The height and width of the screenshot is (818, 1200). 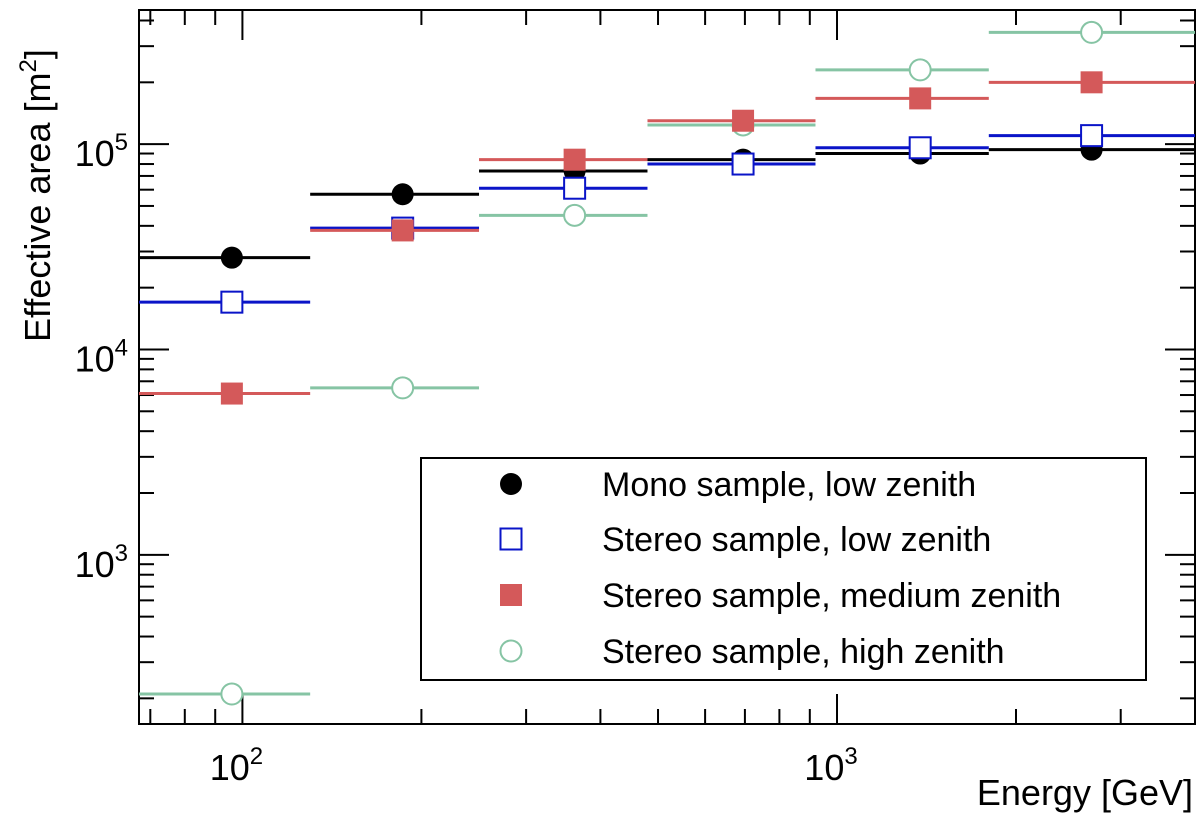 I want to click on x-tick-labels: 10² 10³, so click(x=534, y=765).